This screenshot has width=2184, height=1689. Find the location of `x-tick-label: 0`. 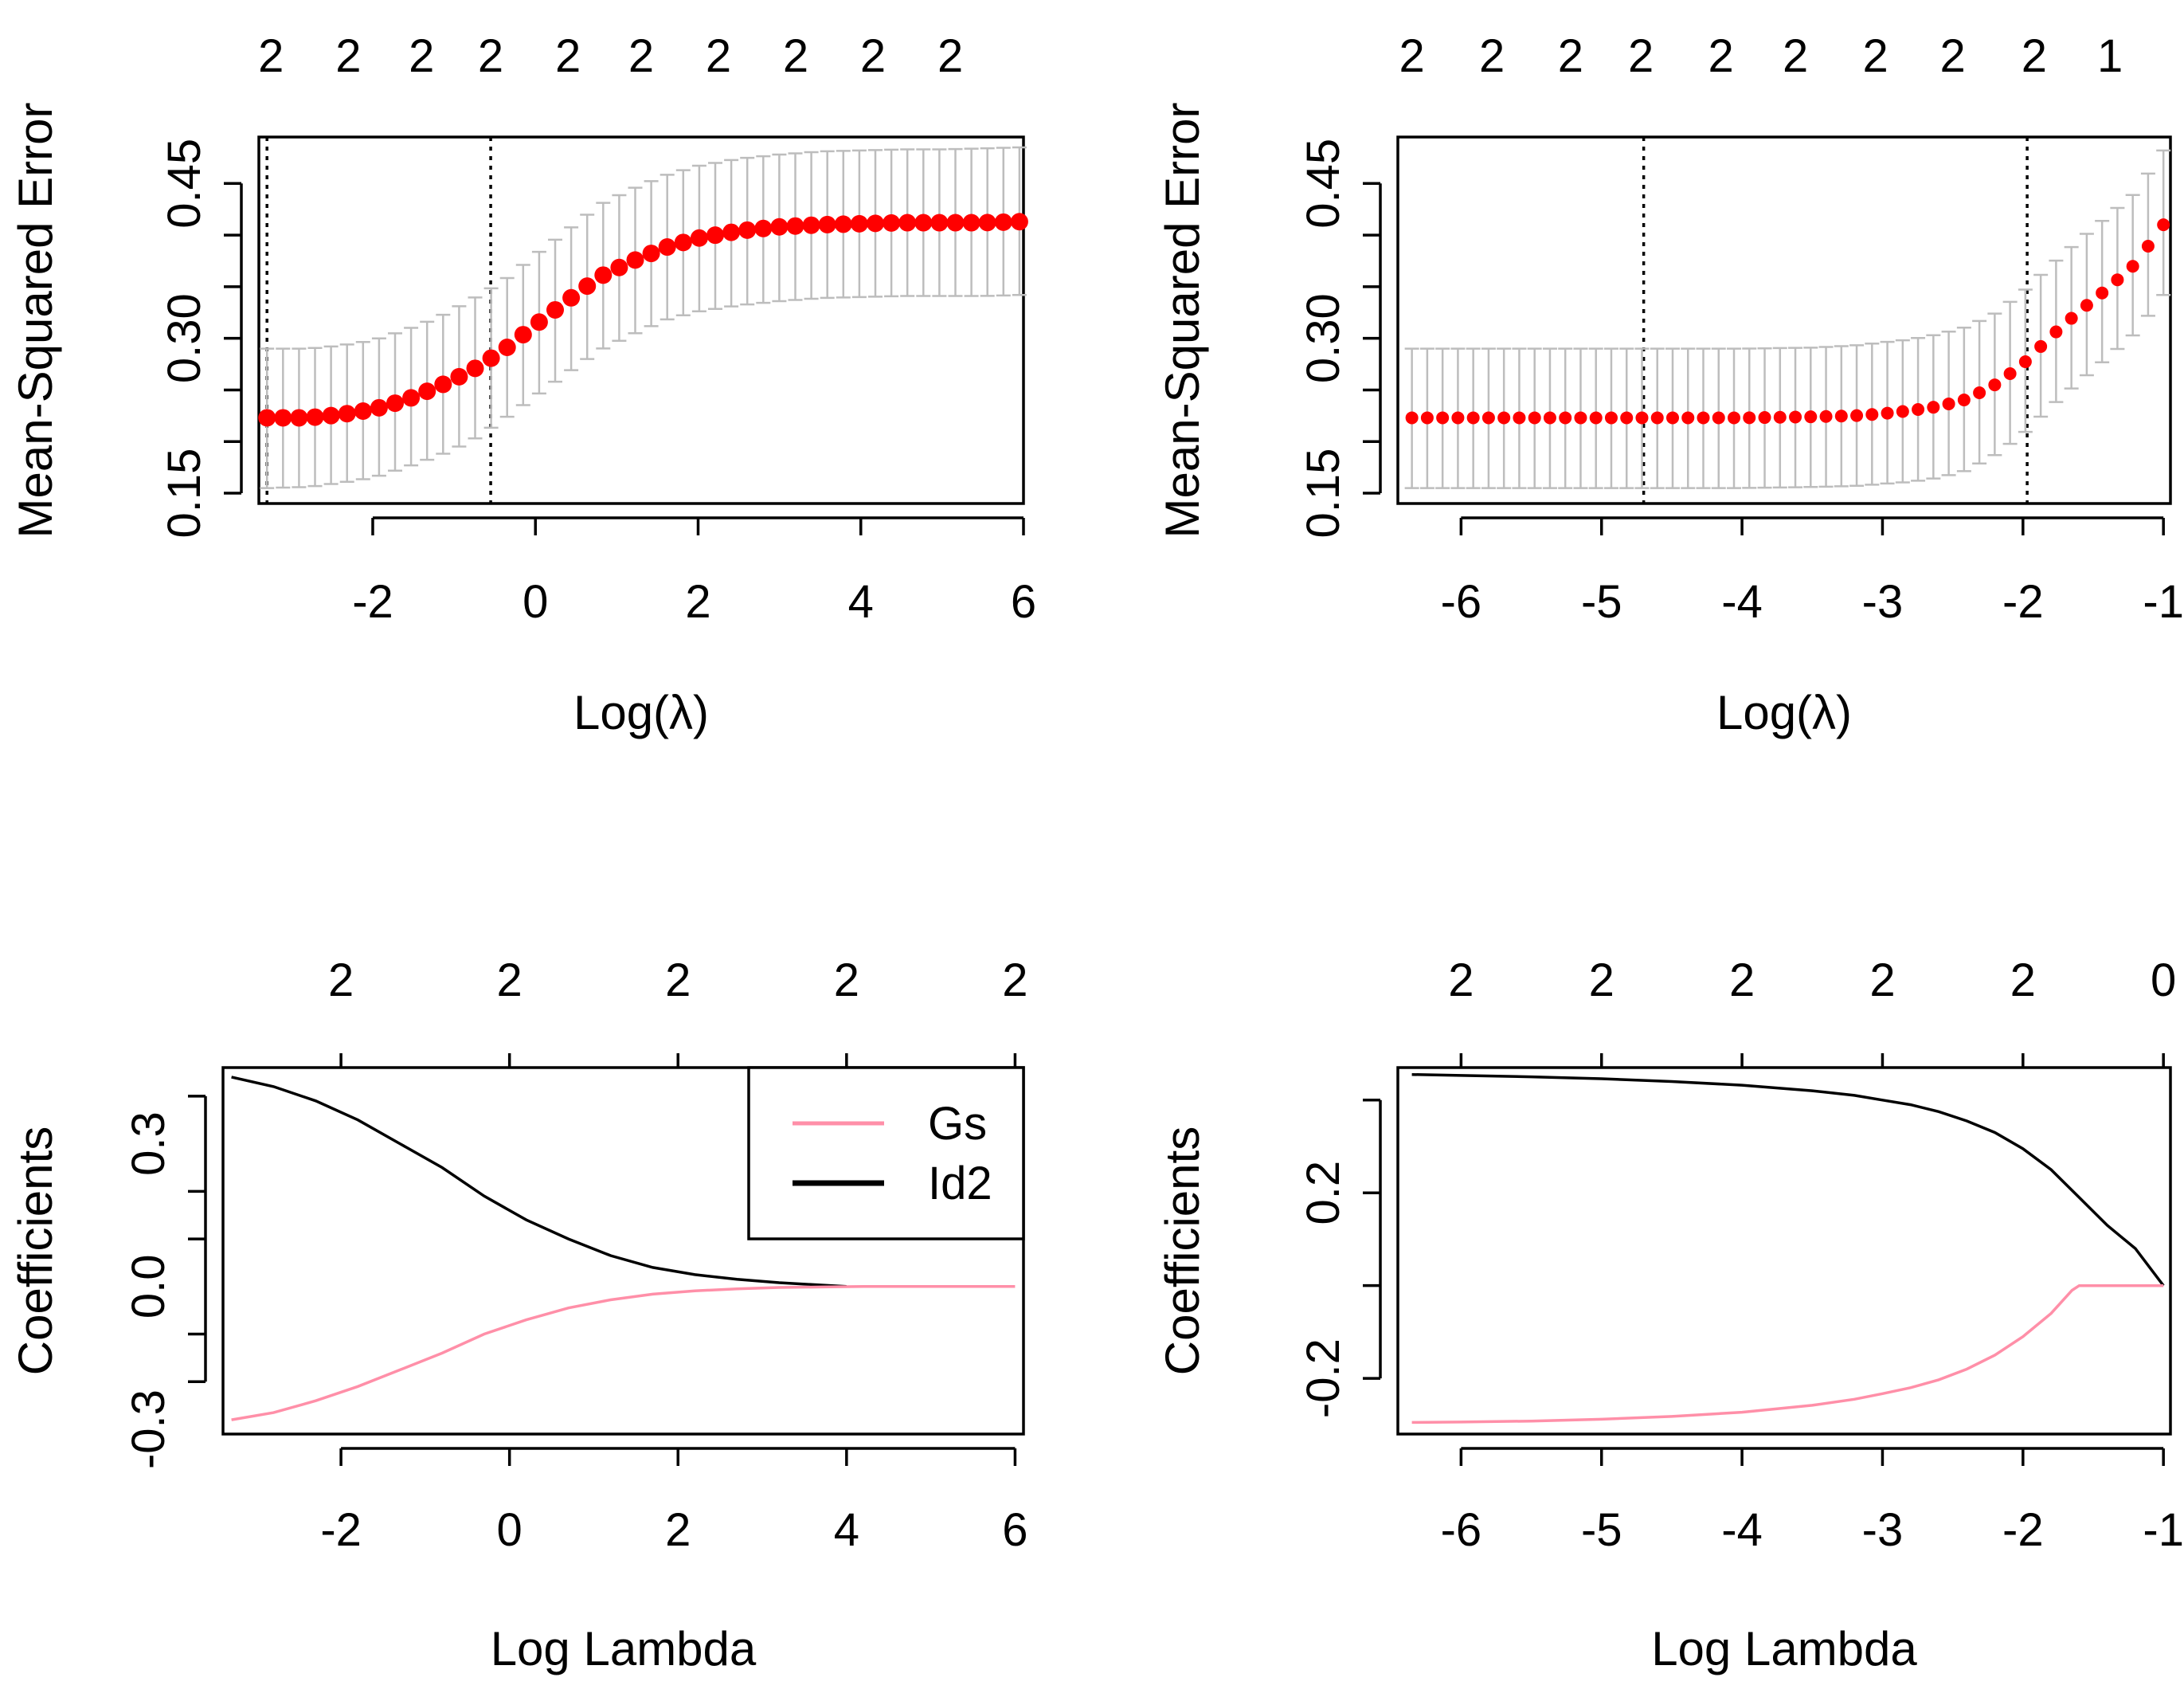

x-tick-label: 0 is located at coordinates (535, 602).